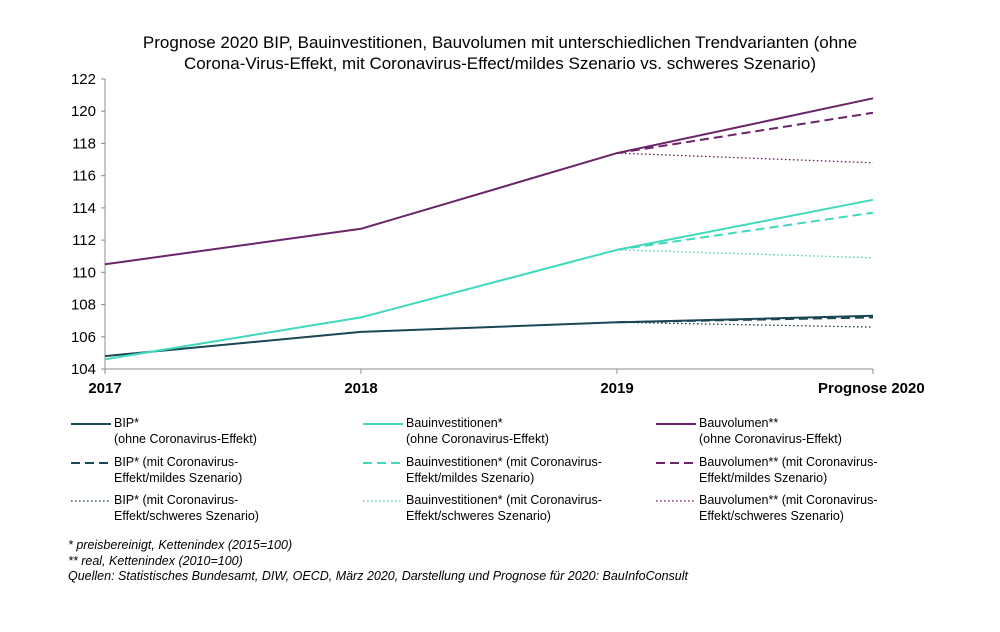  What do you see at coordinates (745, 133) in the screenshot?
I see `series-line-bauvol-mild` at bounding box center [745, 133].